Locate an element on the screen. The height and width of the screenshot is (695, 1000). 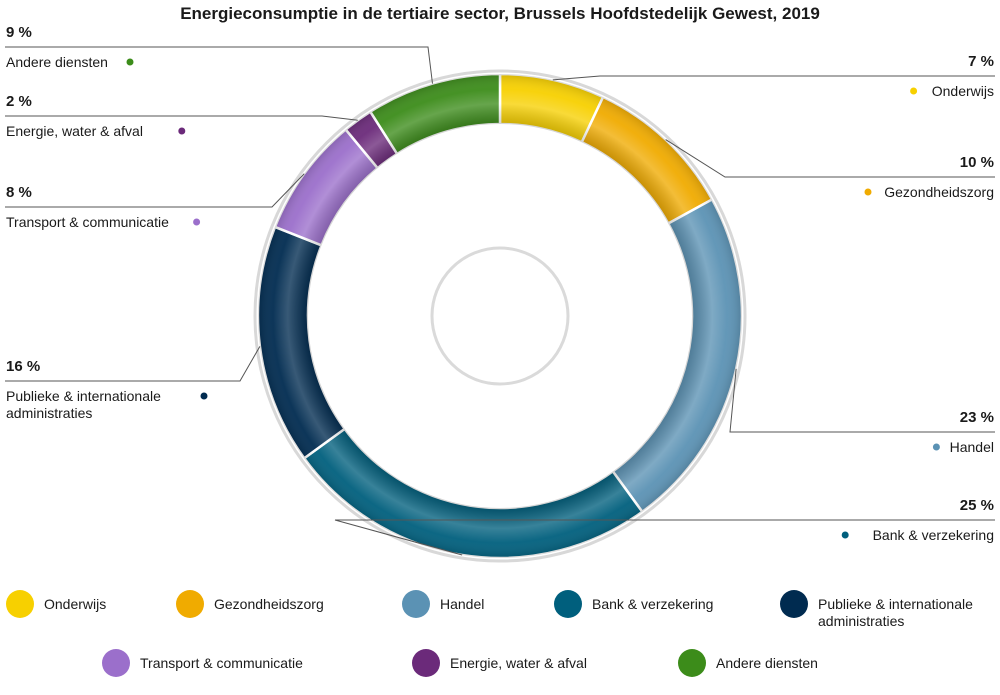
category-label-transport-and-communicatie: Transport & communicatie is located at coordinates (87, 222).